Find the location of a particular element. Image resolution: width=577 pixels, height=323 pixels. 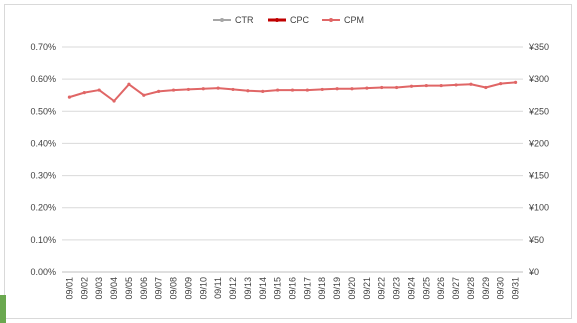

x-tick-label: 09/10 is located at coordinates (203, 288).